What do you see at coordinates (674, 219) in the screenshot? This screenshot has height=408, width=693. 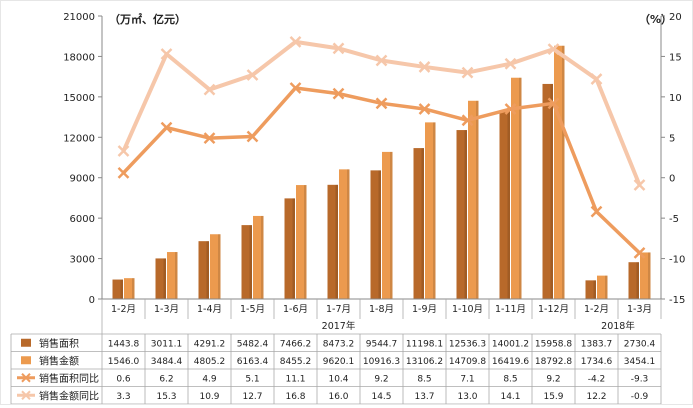 I see `right-tick-label: -5` at bounding box center [674, 219].